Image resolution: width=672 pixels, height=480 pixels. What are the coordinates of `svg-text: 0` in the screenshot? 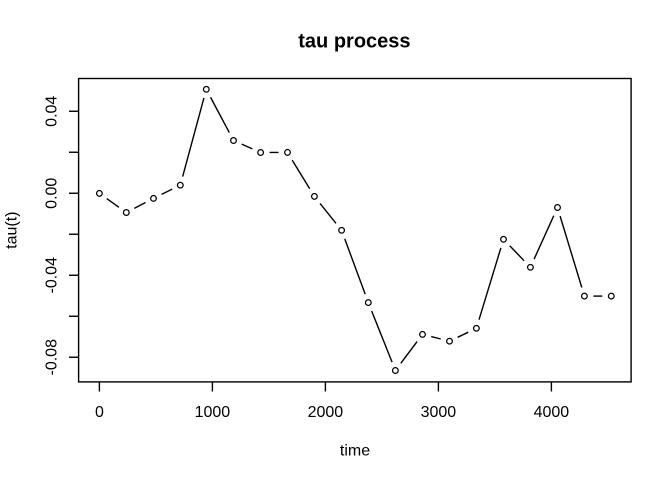 It's located at (99, 412).